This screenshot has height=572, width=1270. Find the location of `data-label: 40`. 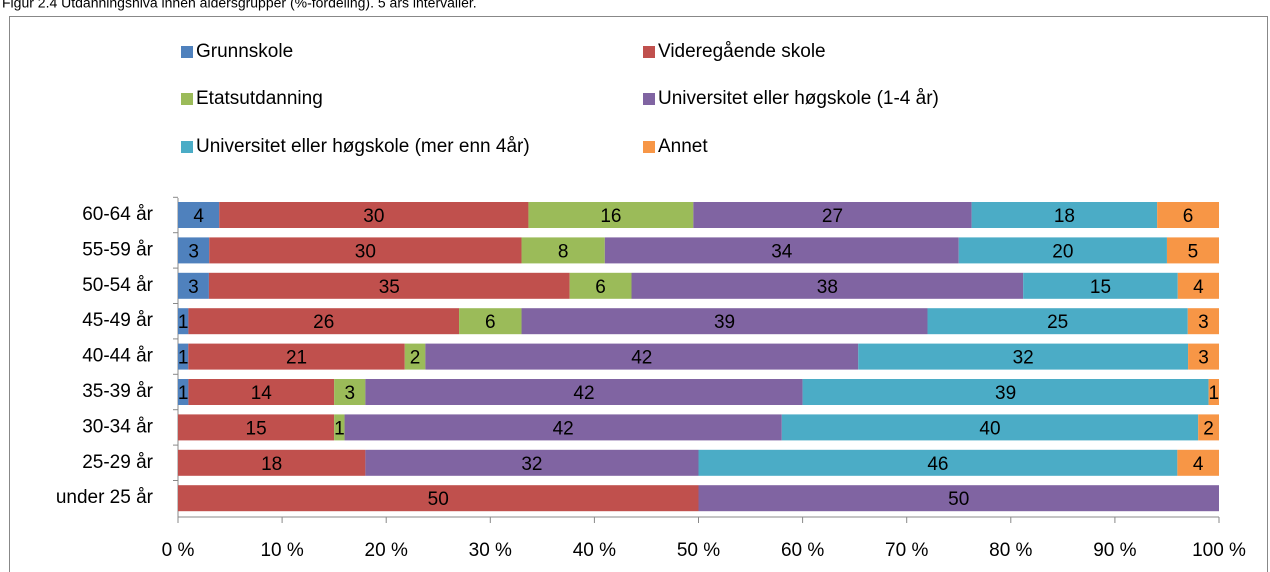

data-label: 40 is located at coordinates (989, 428).